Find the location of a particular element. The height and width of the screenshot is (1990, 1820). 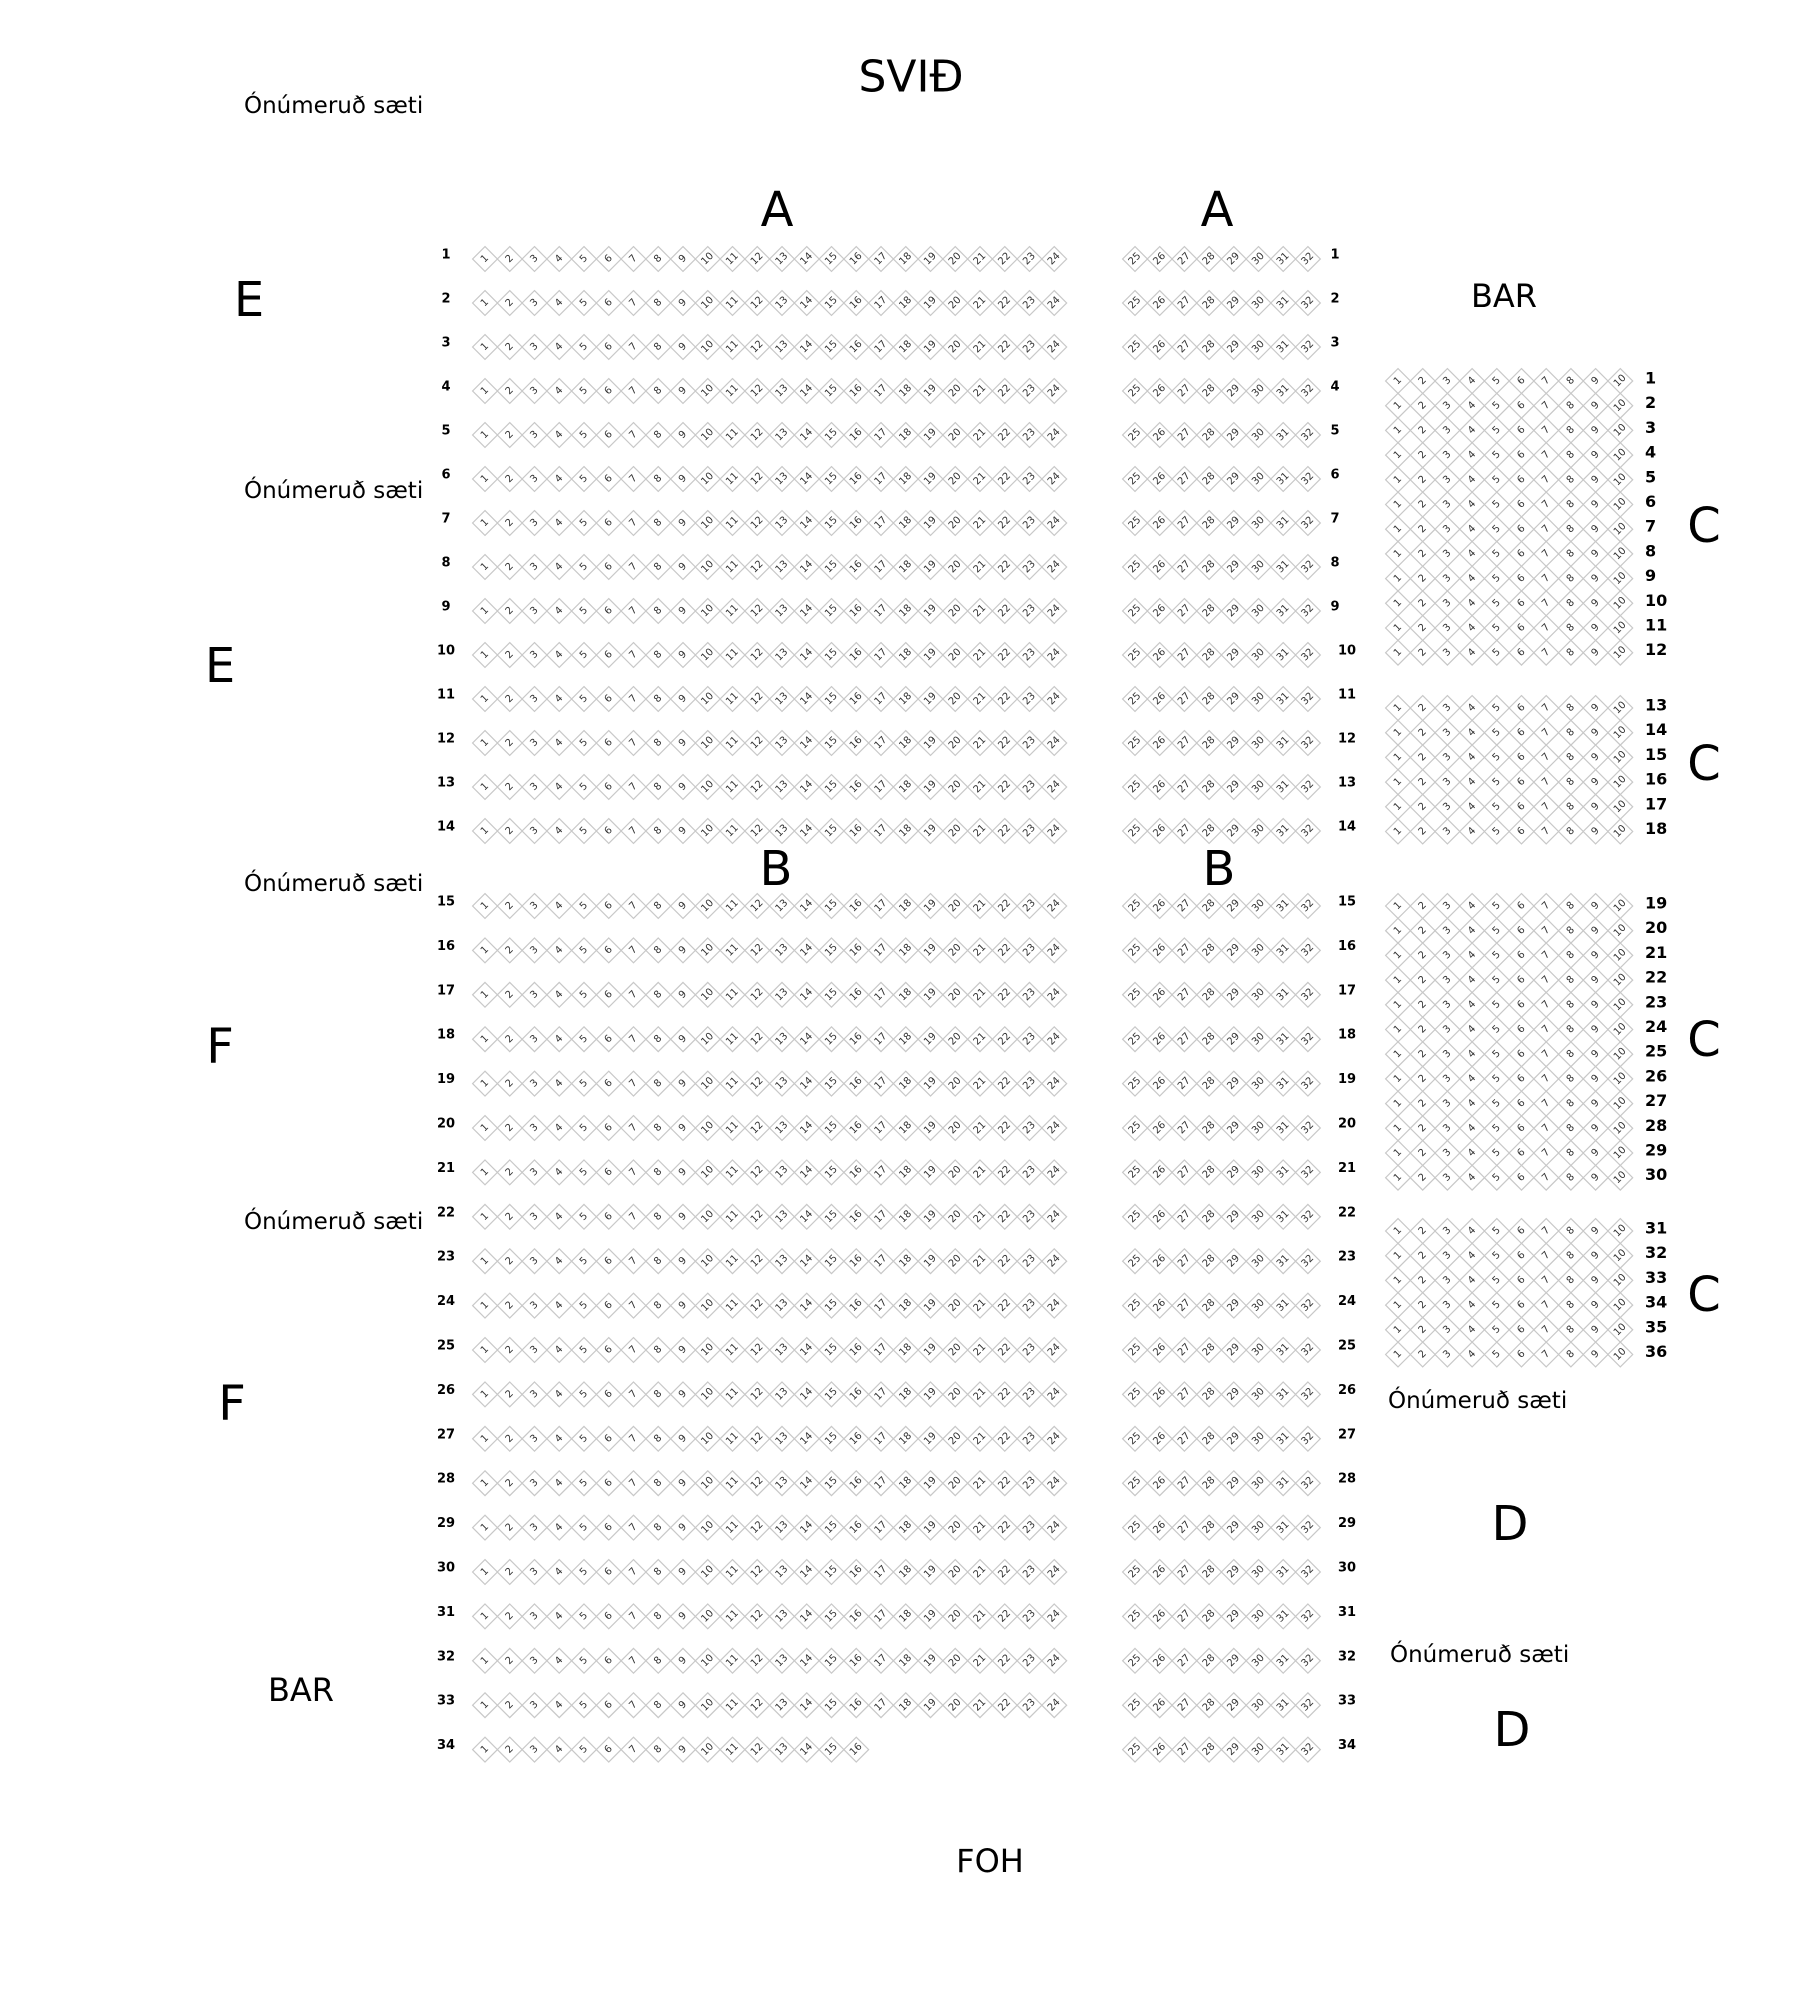

seat-c18-10: 10 is located at coordinates (1620, 831).